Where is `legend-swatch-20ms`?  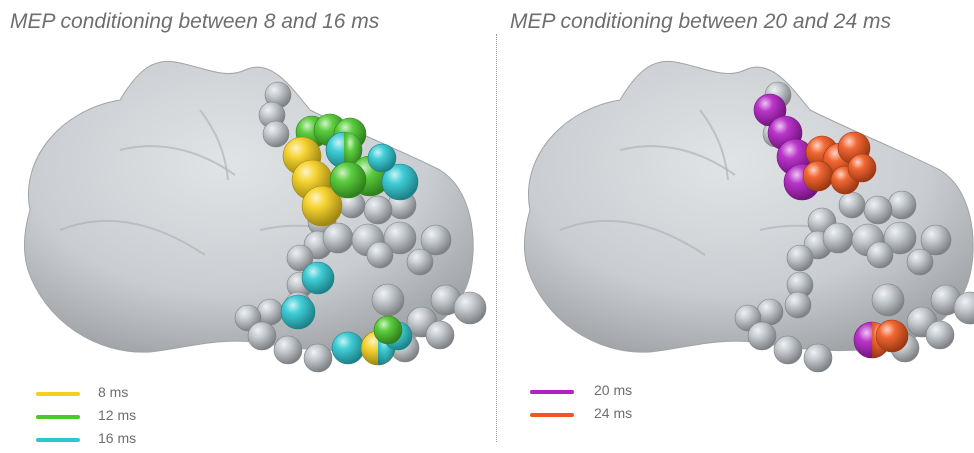 legend-swatch-20ms is located at coordinates (552, 392).